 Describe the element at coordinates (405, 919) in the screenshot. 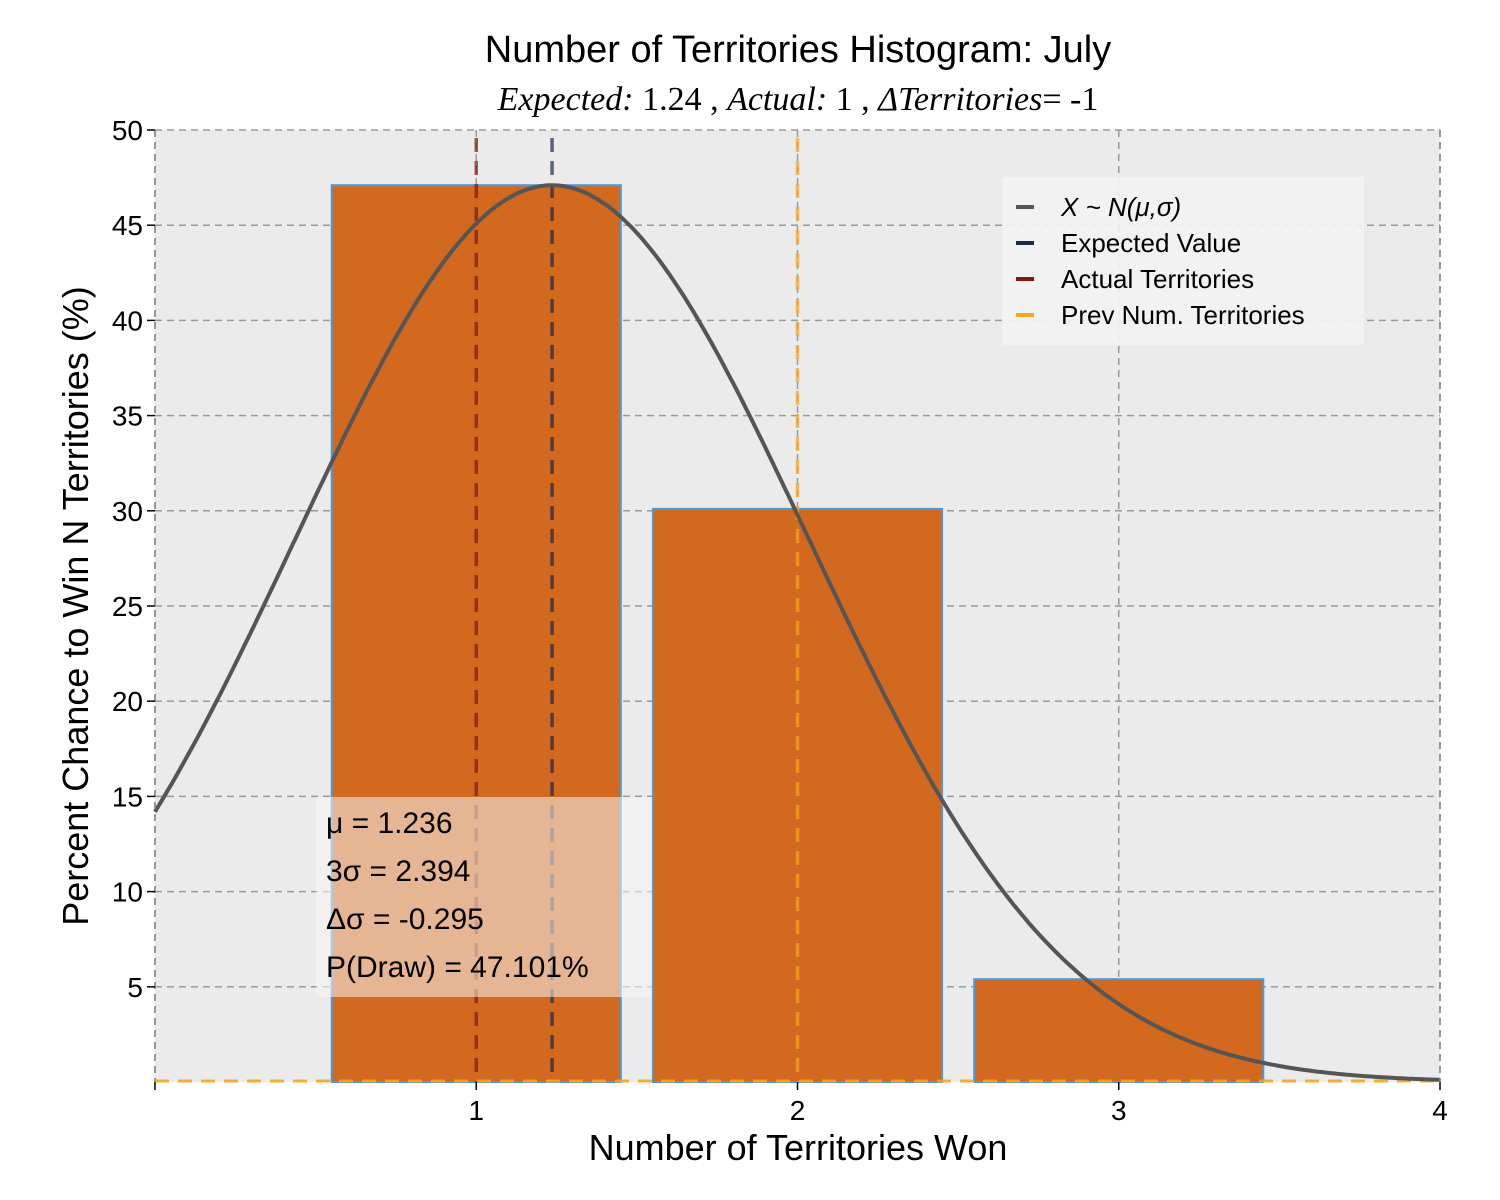

I see `stats-line: Δσ = -0.295` at that location.